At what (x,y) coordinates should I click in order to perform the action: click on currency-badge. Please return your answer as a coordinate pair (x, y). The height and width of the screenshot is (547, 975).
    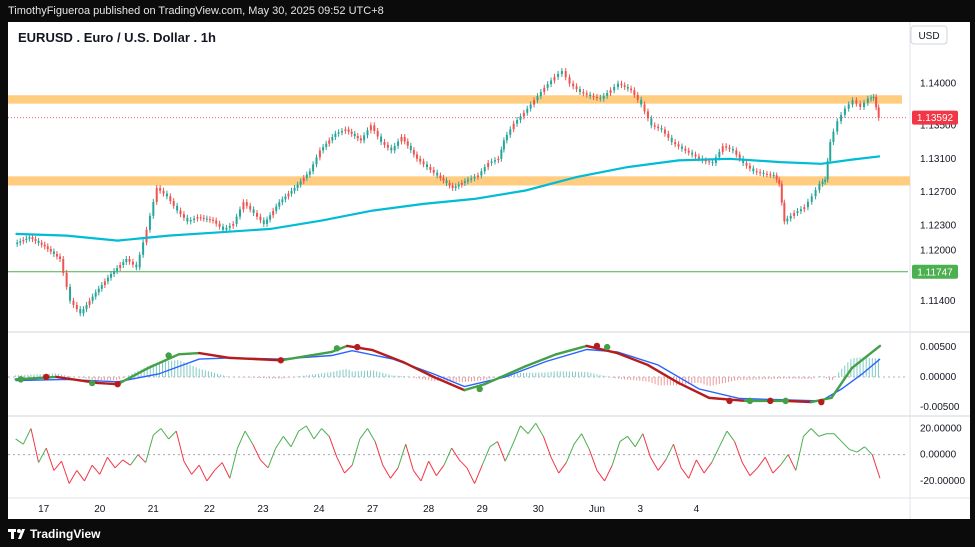
    Looking at the image, I should click on (929, 35).